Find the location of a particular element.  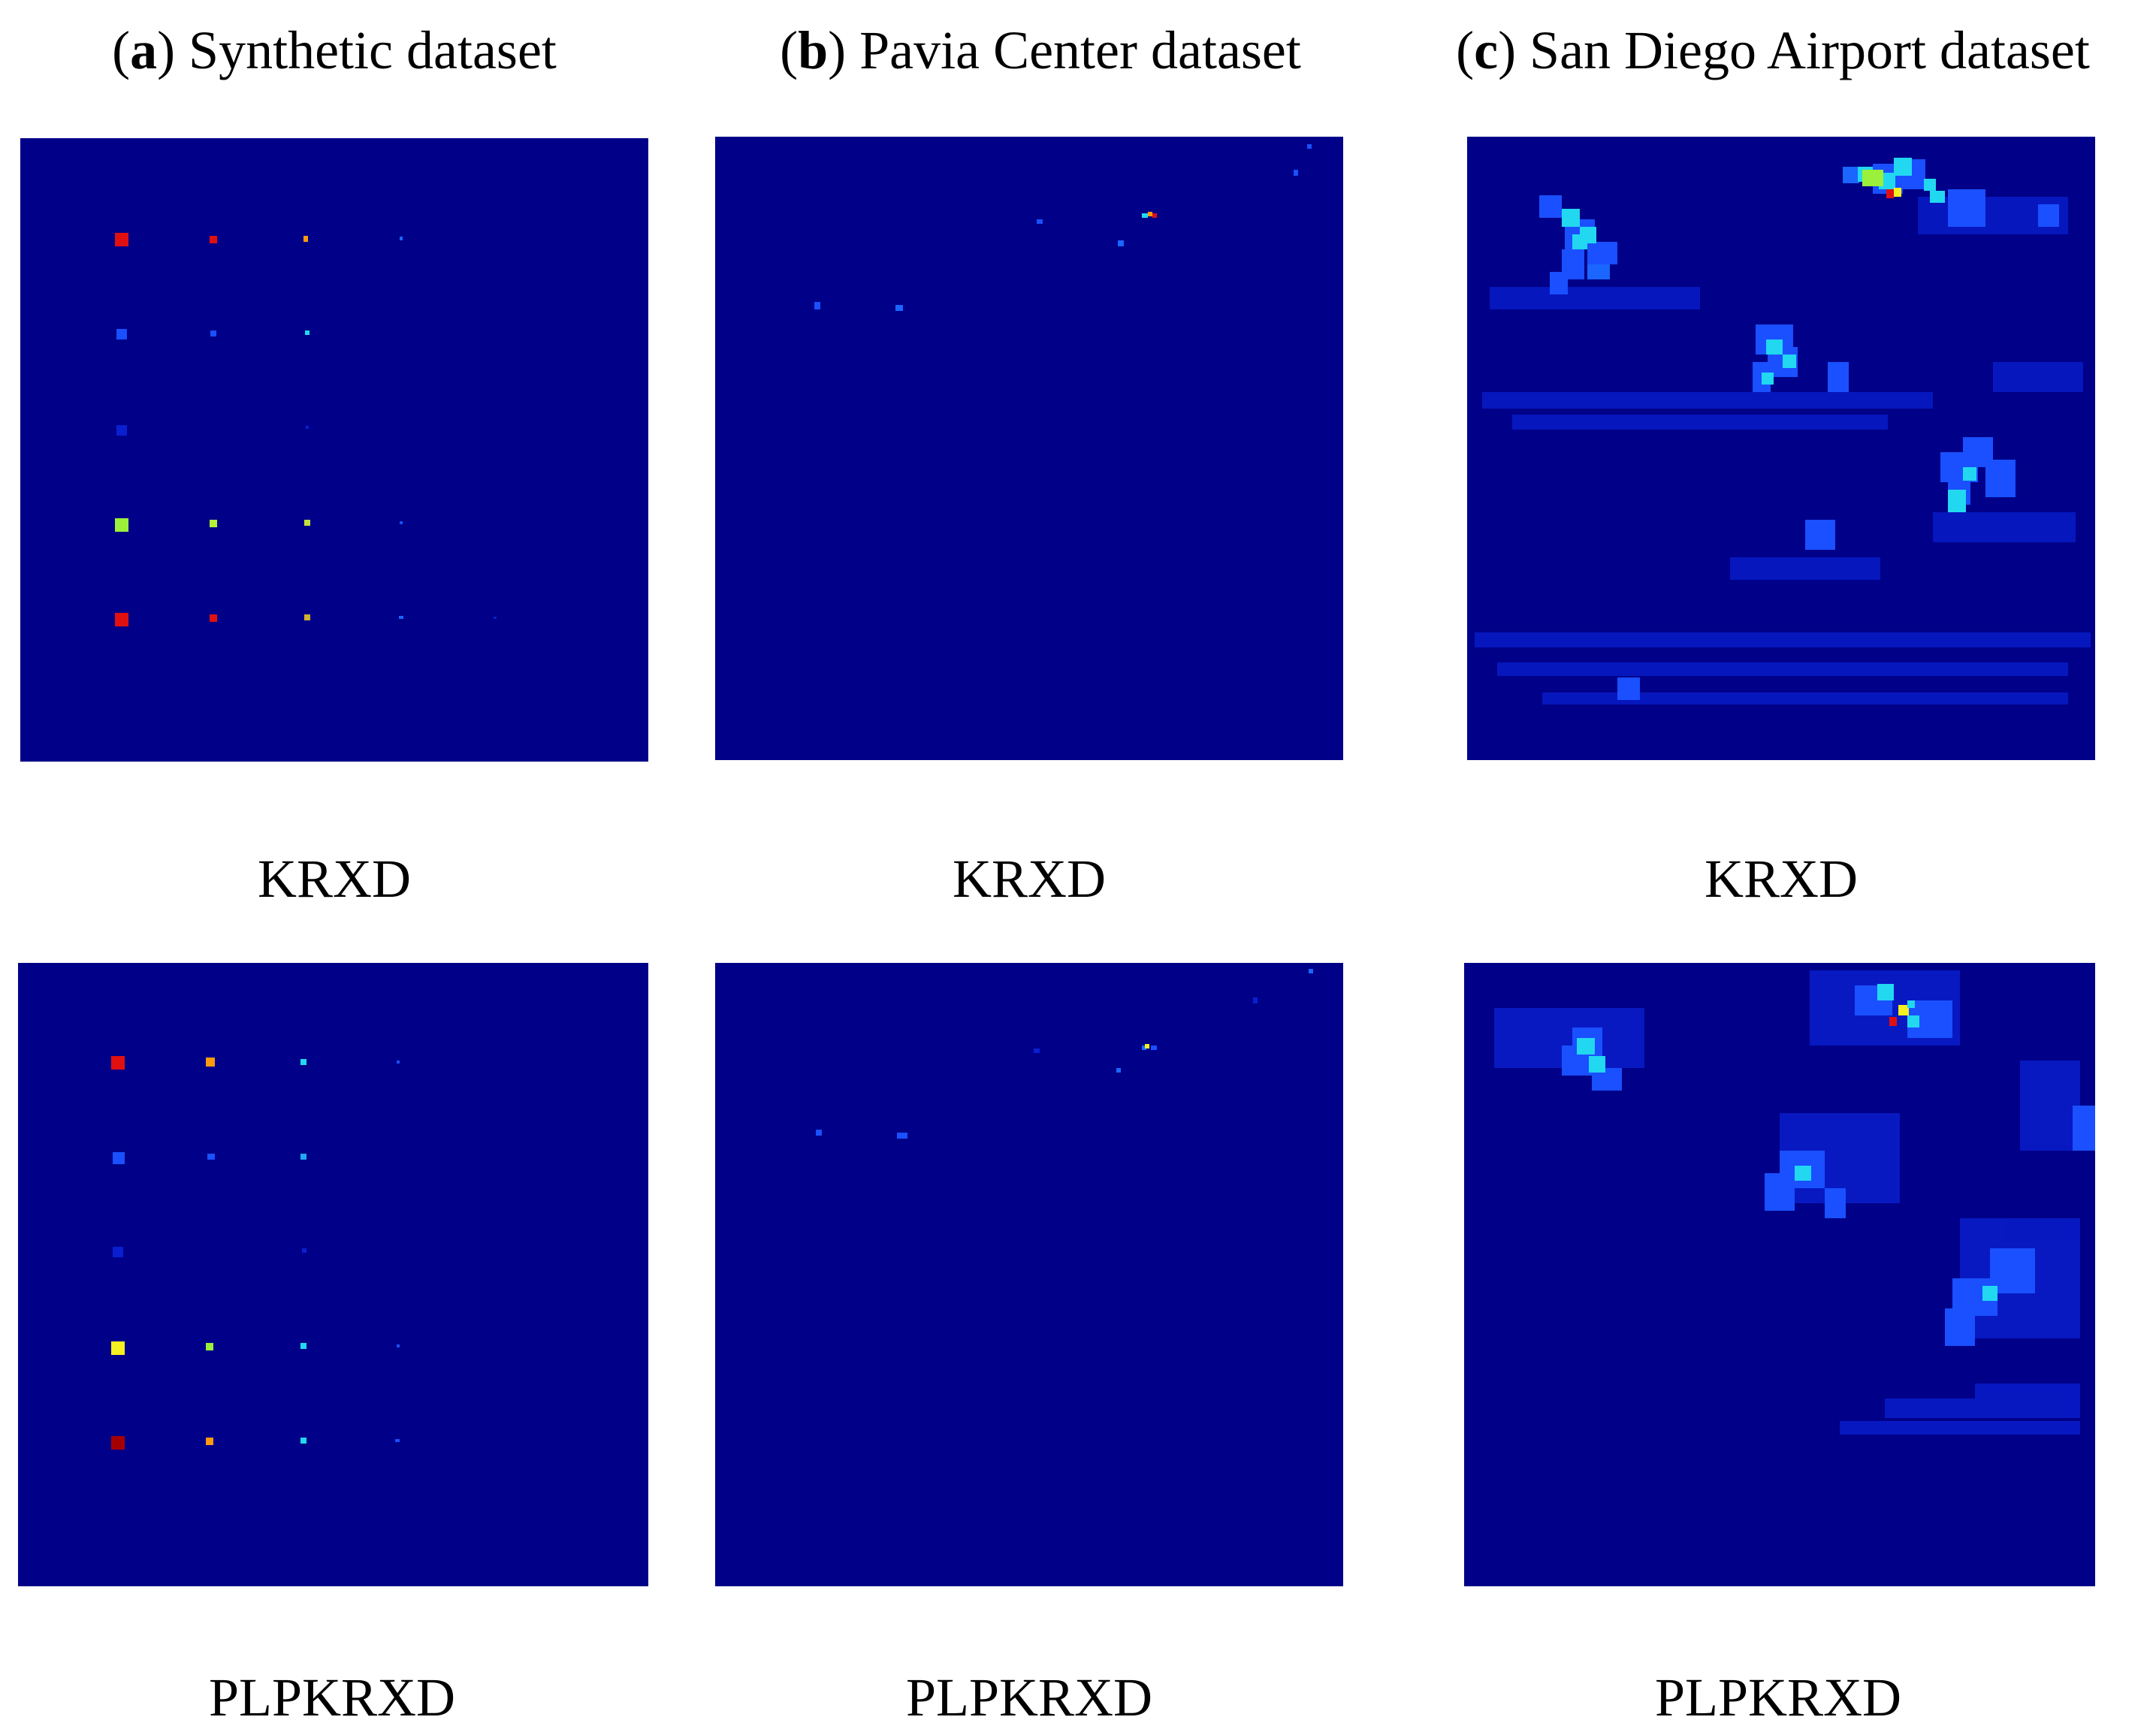

heatmap-plpkrxd-sandiego is located at coordinates (1779, 1274).